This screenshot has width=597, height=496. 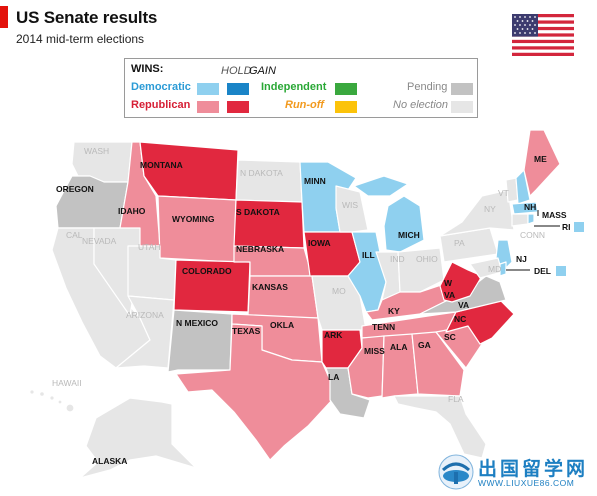 I want to click on label-w-va-1: W, so click(x=448, y=283).